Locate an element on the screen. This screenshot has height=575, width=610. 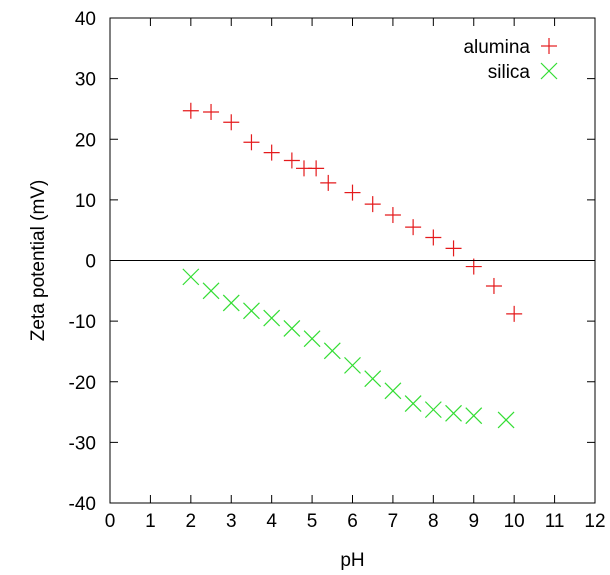
legend-label-silica: silica is located at coordinates (509, 72).